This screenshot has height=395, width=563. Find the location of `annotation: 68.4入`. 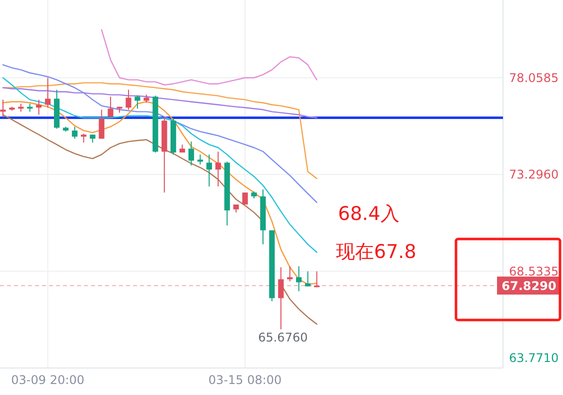

annotation: 68.4入 is located at coordinates (369, 214).